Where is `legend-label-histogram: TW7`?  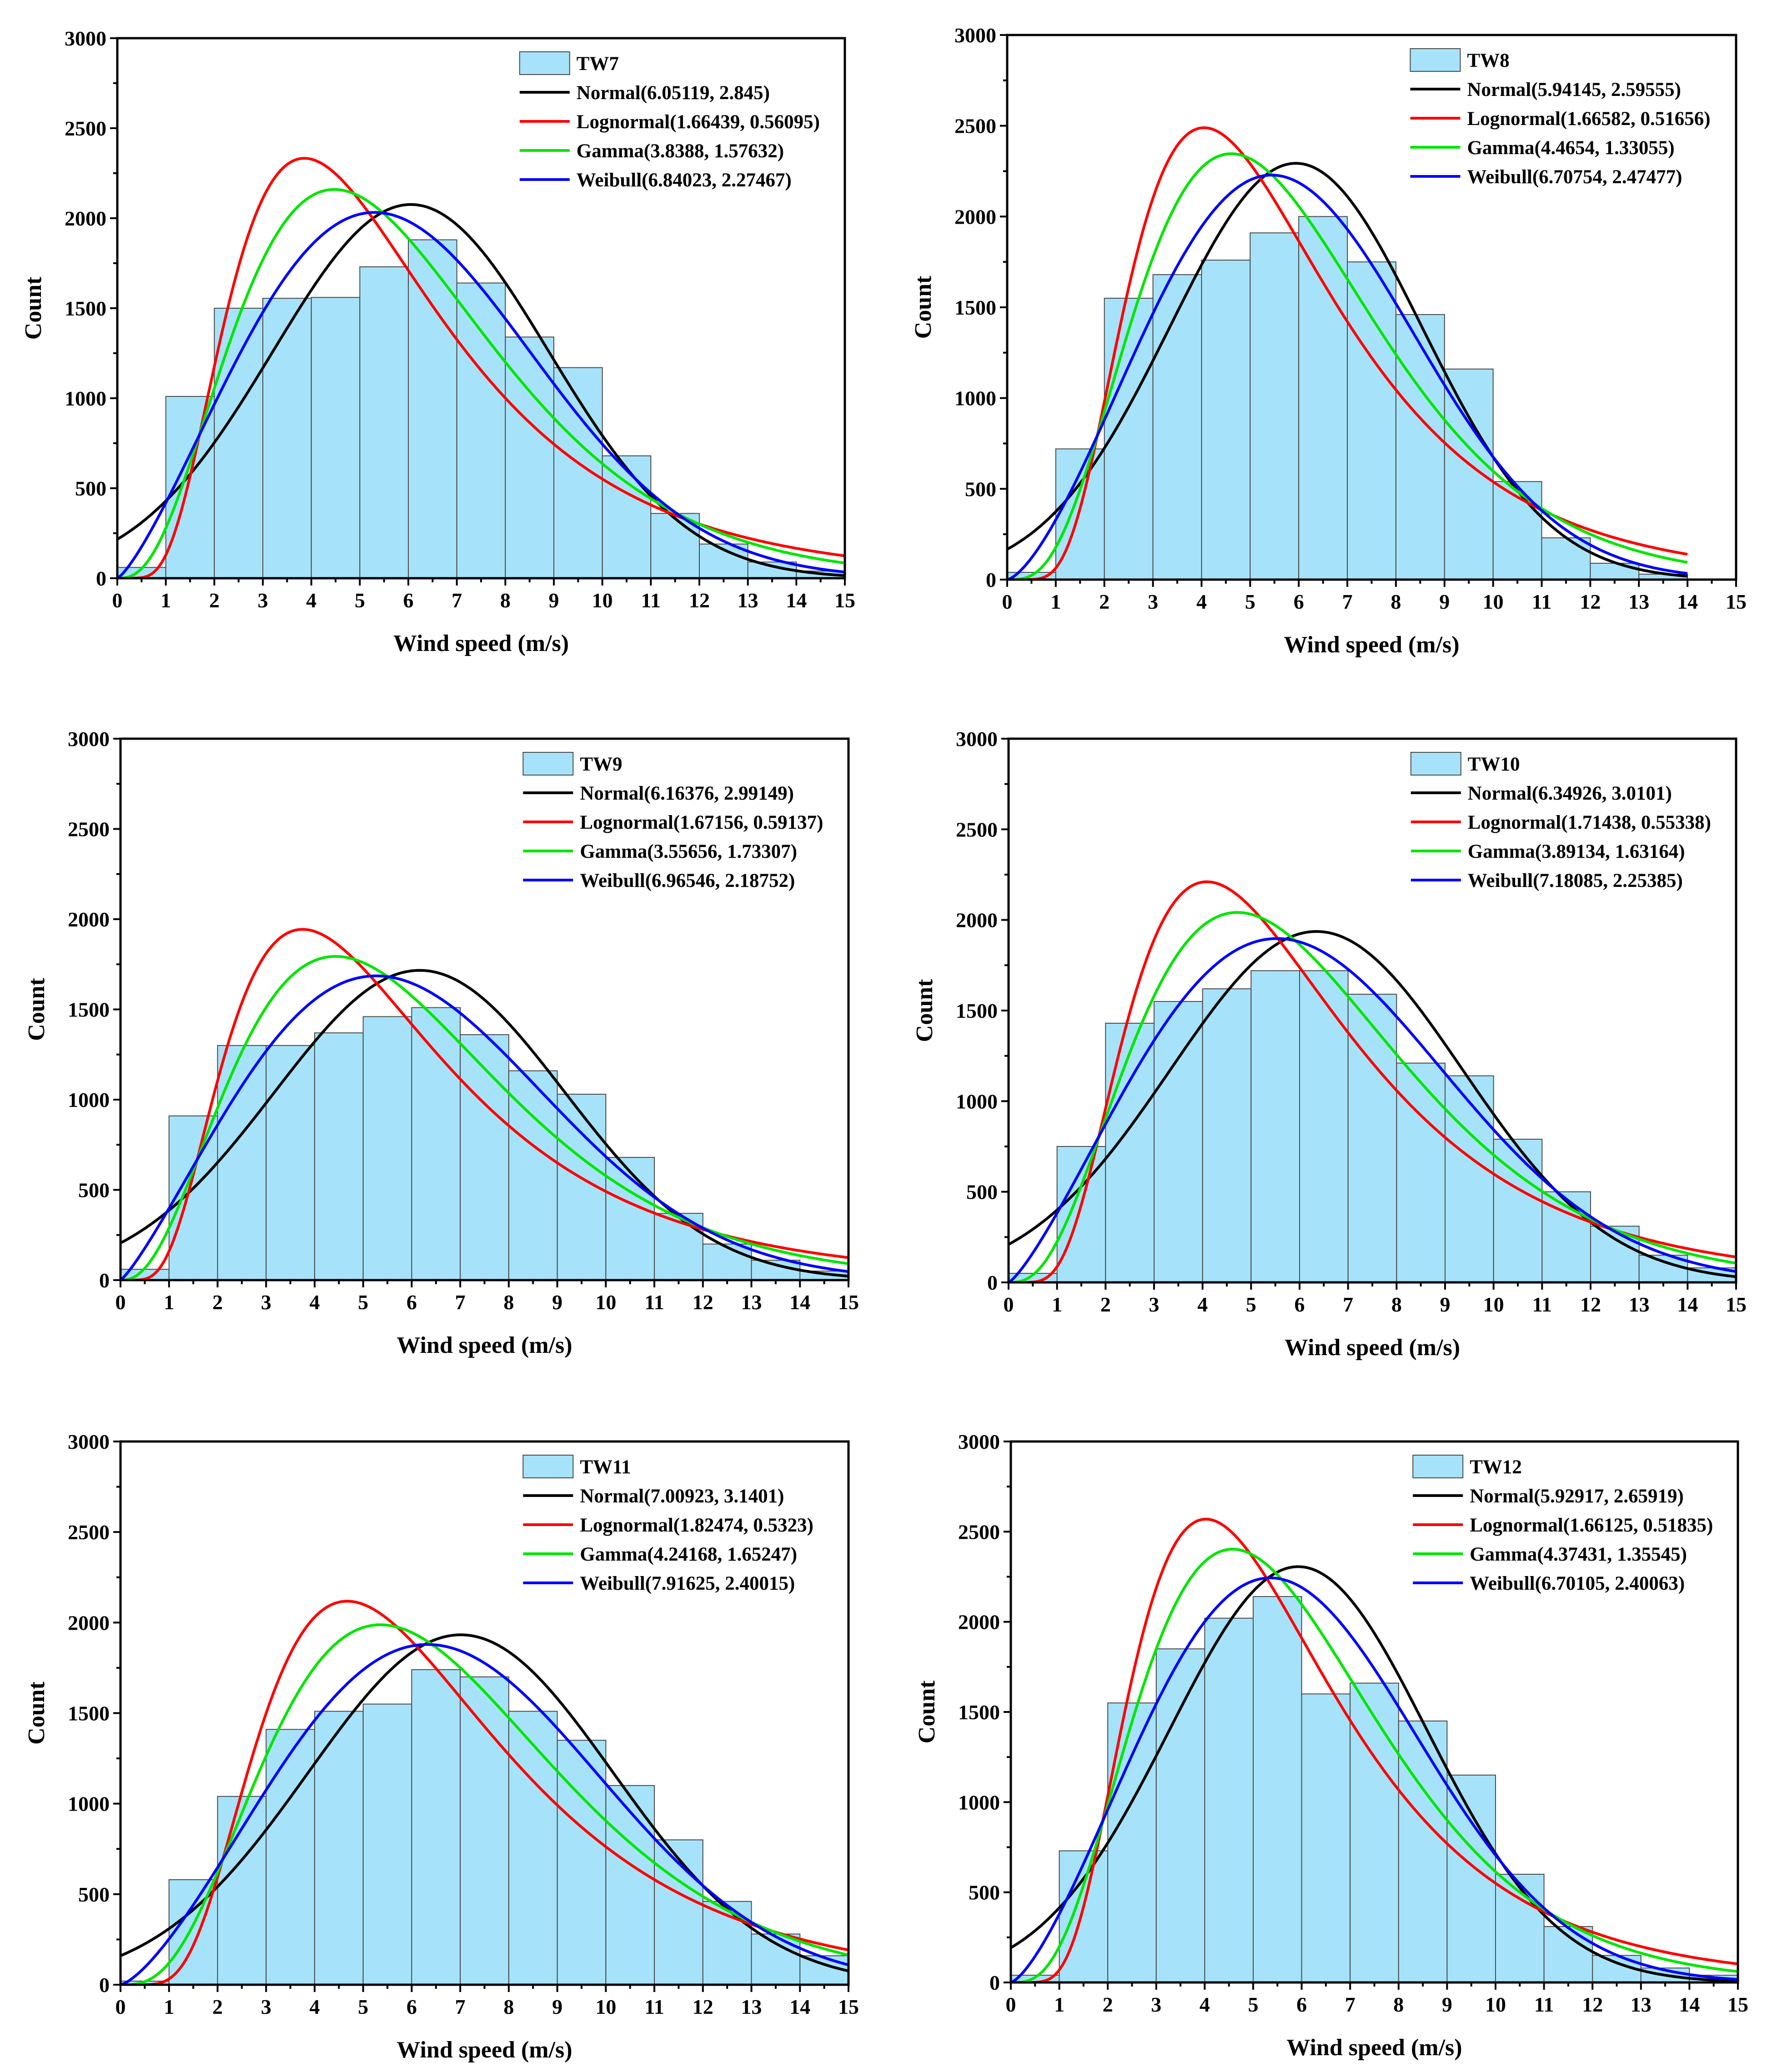
legend-label-histogram: TW7 is located at coordinates (598, 64).